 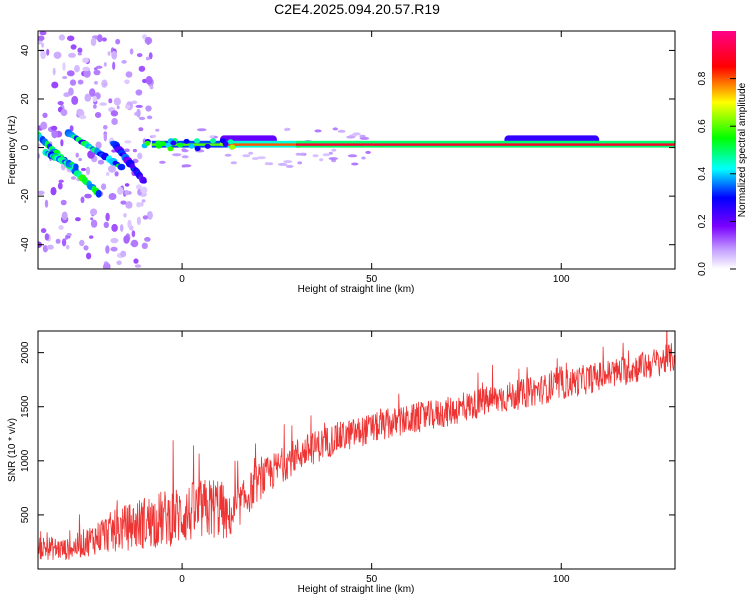 I want to click on colorbar-tick-label: 0.4, so click(x=702, y=173).